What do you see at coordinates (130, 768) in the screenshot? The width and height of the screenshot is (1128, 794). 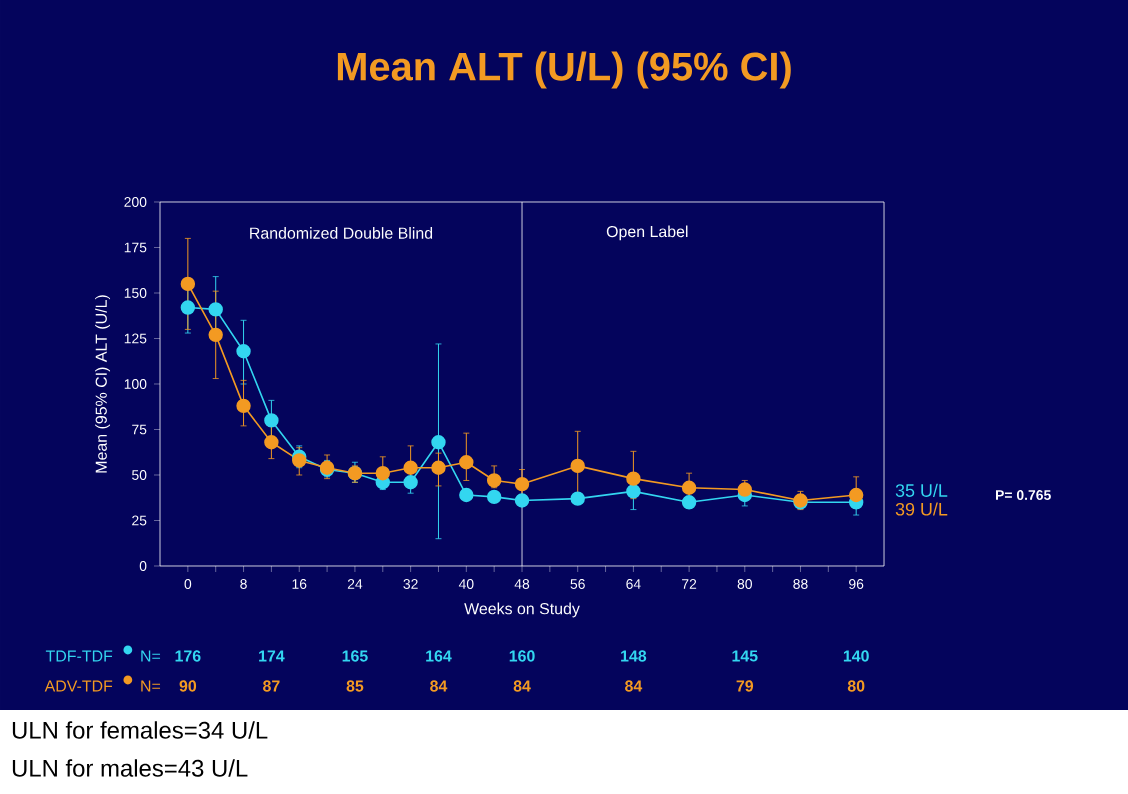 I see `text: ULN for males=43 U/L` at bounding box center [130, 768].